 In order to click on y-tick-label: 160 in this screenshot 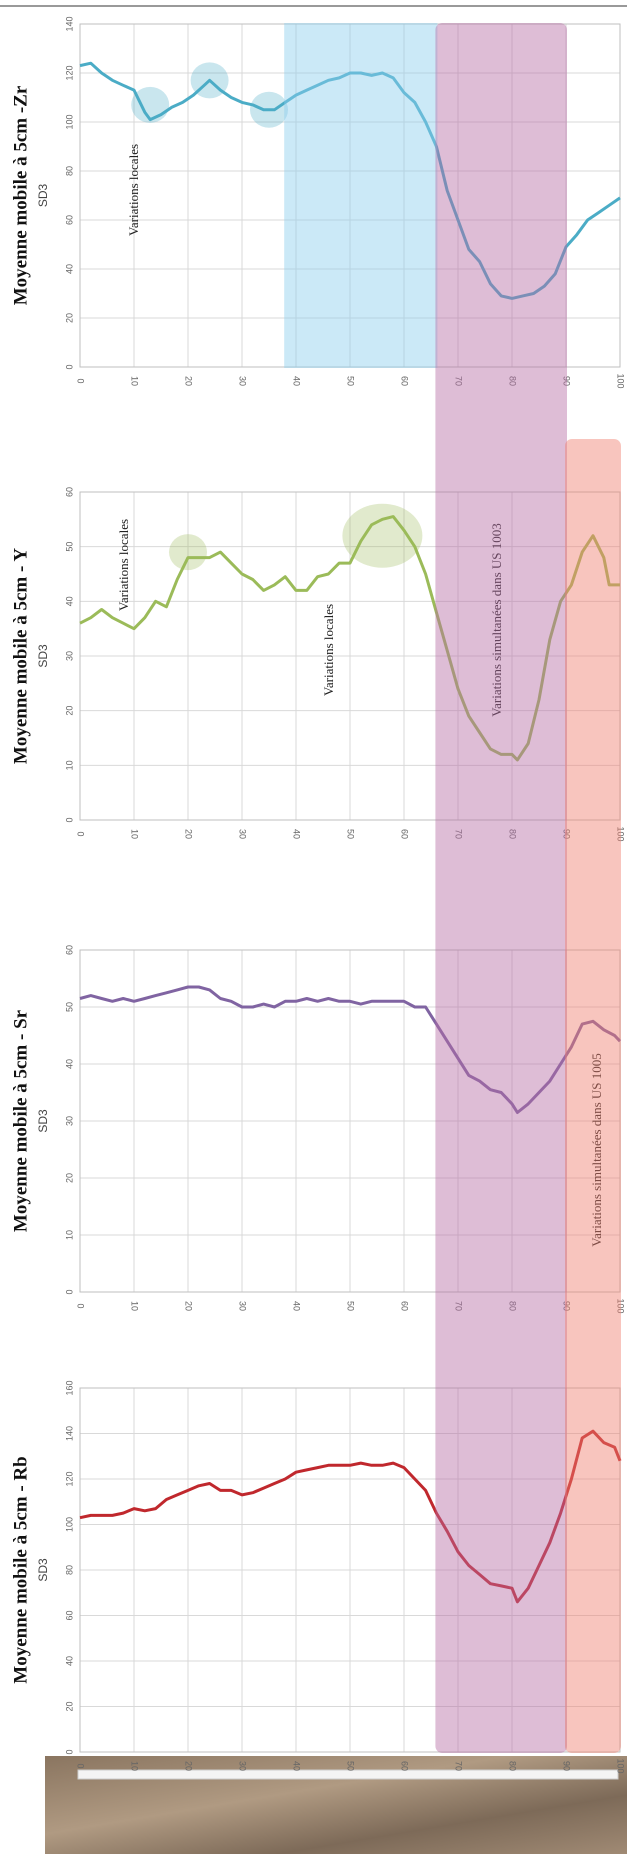, I will do `click(69, 1387)`.